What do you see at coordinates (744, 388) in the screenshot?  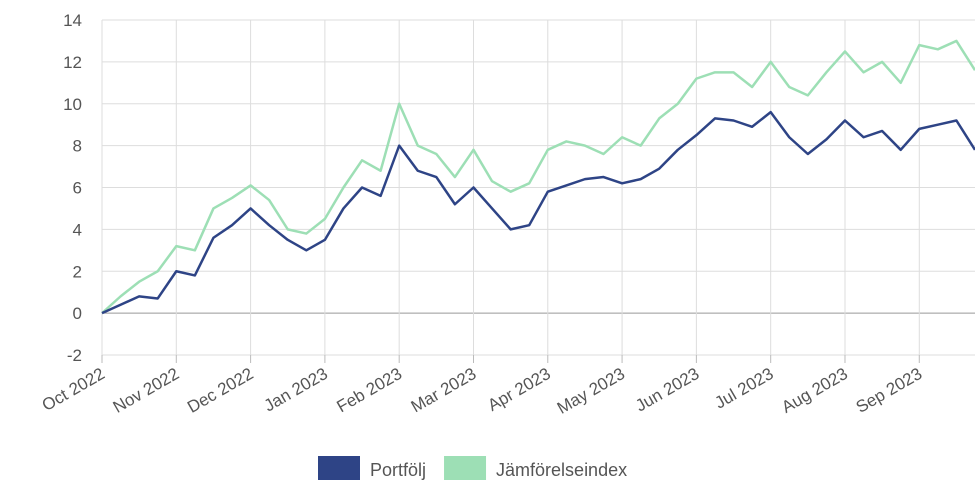 I see `x-tick-label: Jul 2023` at bounding box center [744, 388].